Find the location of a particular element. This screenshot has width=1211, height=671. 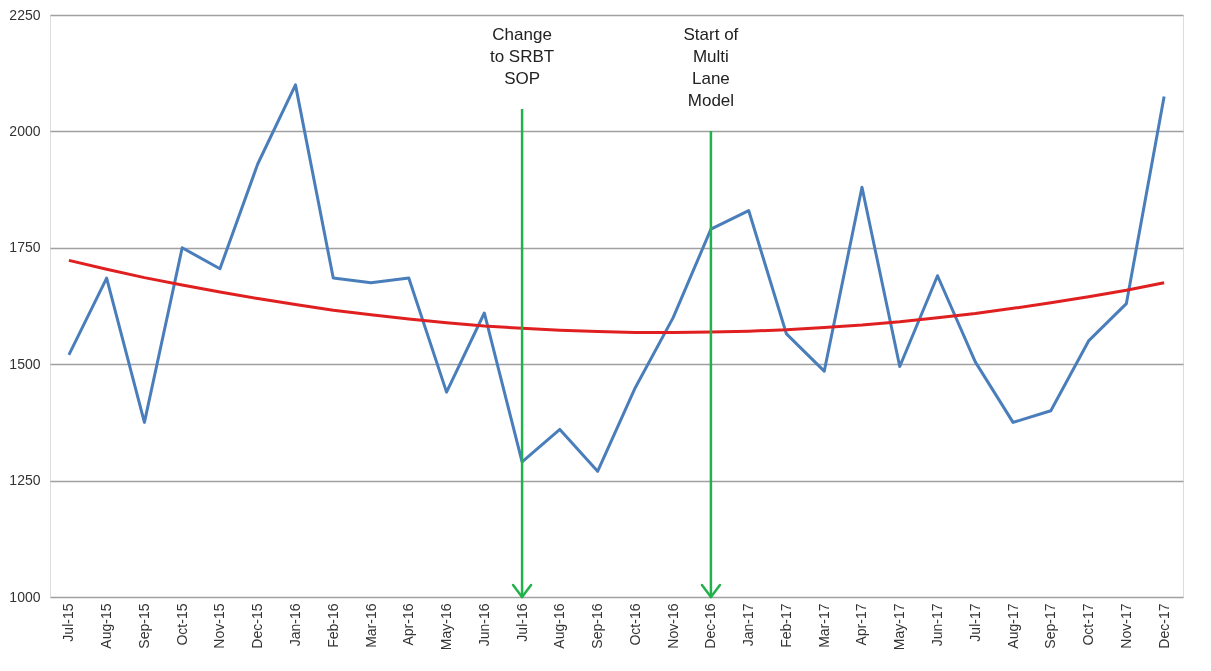

y-tick-label: 1750 is located at coordinates (25, 247).